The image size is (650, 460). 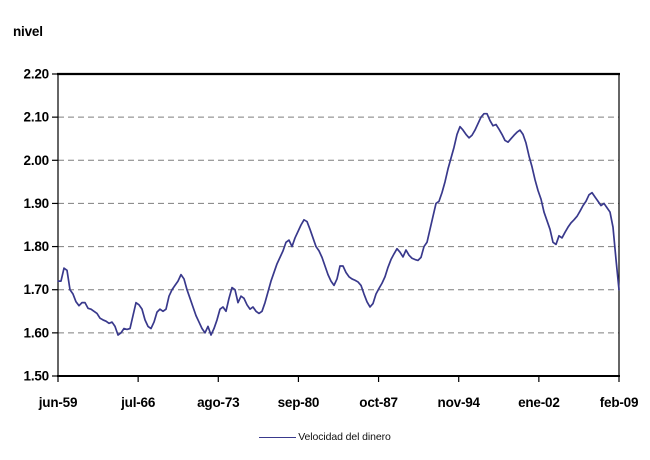 I want to click on y-tick-label: 1.60, so click(x=36, y=332).